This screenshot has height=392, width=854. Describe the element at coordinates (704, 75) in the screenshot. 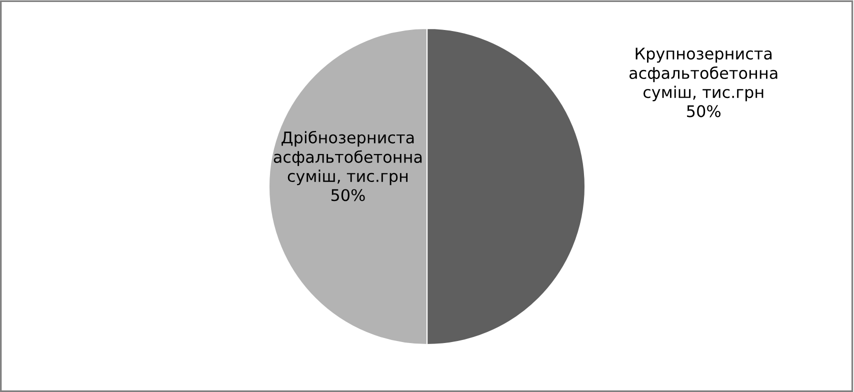

I see `slice-label: Крупнозерниста асфальтобетонна суміш, тис.грн` at that location.